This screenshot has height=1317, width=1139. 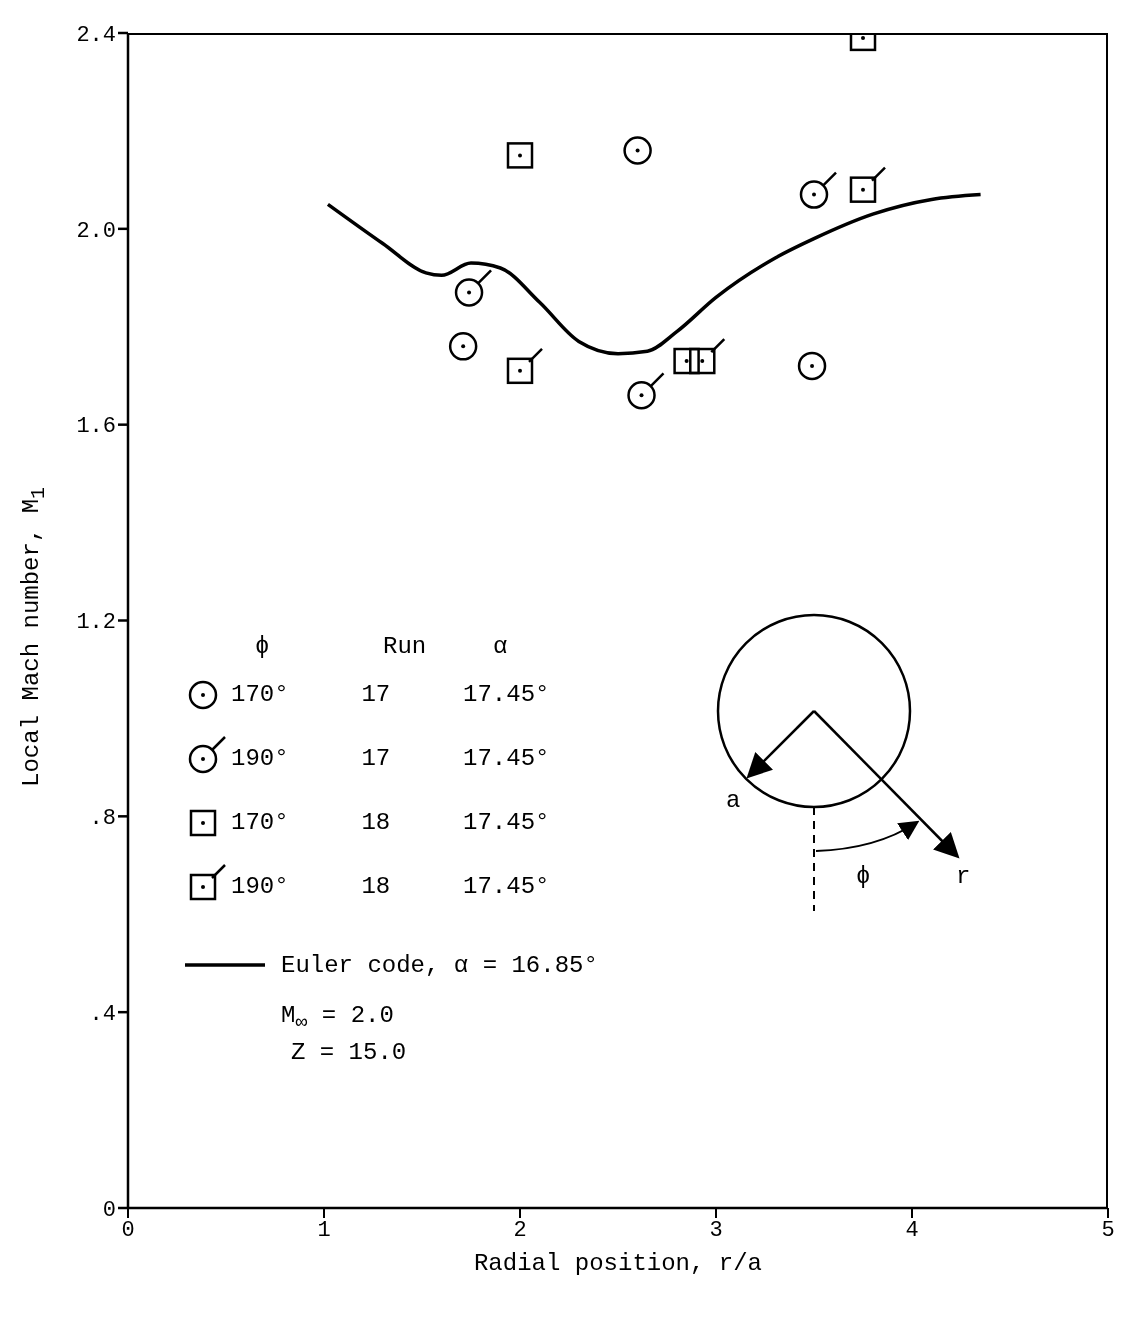 I want to click on annotation: Z = 15.0, so click(x=349, y=1052).